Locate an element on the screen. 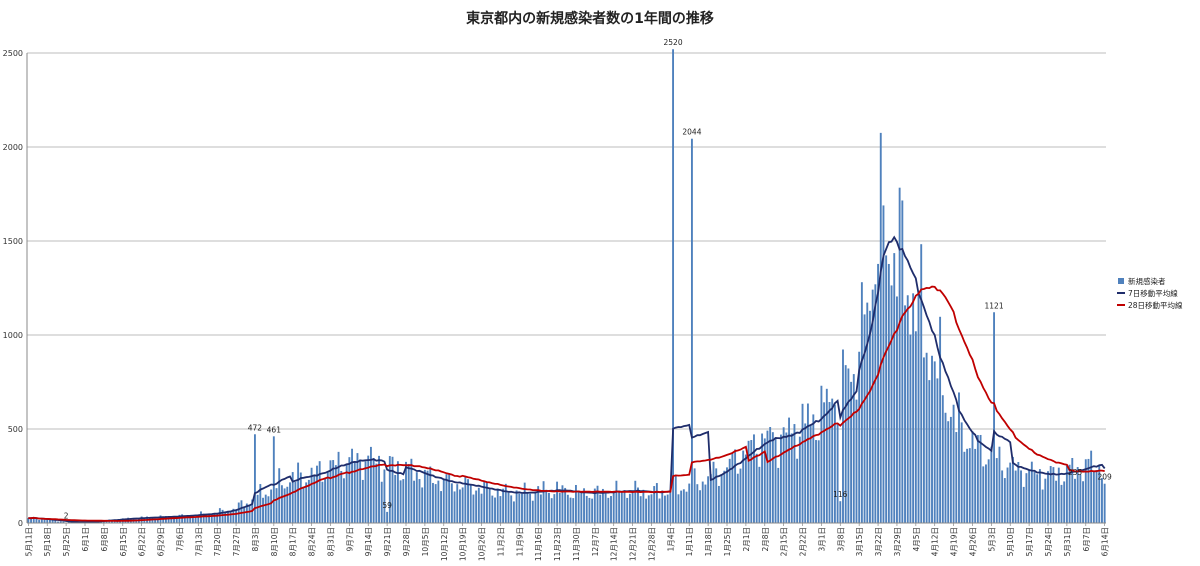 Image resolution: width=1200 pixels, height=566 pixels. x-tick-label: 9月14日 is located at coordinates (368, 541).